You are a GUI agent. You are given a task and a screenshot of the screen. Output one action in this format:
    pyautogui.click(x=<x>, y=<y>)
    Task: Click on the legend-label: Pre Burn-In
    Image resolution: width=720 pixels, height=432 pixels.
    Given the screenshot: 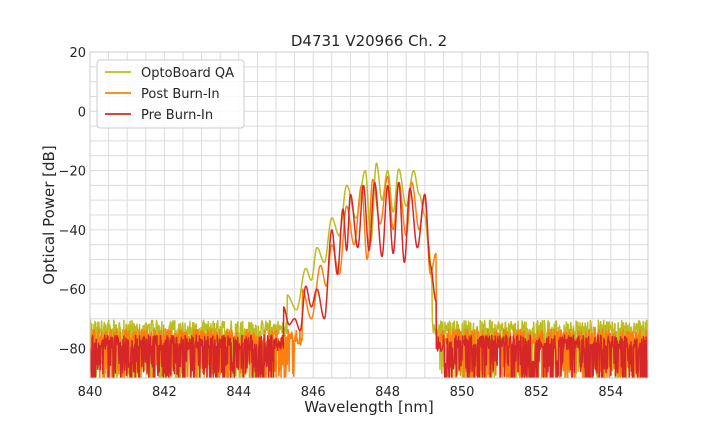 What is the action you would take?
    pyautogui.click(x=177, y=115)
    